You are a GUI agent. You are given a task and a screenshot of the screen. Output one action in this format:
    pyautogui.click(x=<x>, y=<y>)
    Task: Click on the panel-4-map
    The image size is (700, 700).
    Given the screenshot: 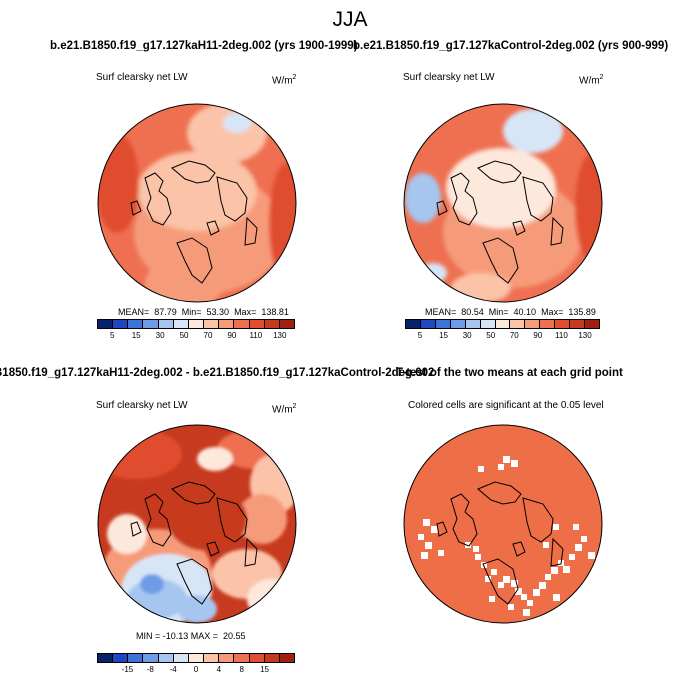 What is the action you would take?
    pyautogui.click(x=503, y=524)
    